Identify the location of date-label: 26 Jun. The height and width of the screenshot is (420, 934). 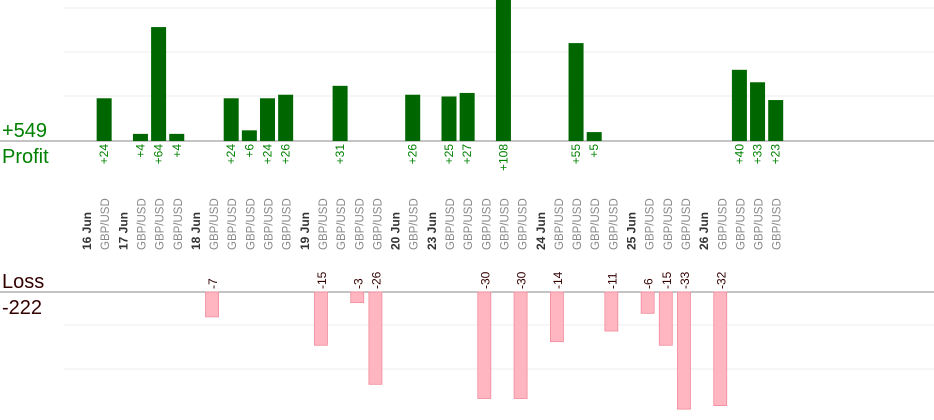
(704, 231).